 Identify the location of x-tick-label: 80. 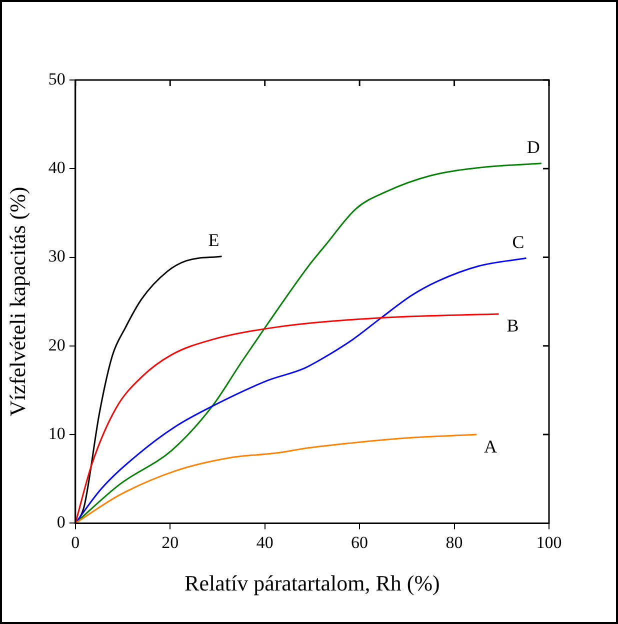
(454, 542).